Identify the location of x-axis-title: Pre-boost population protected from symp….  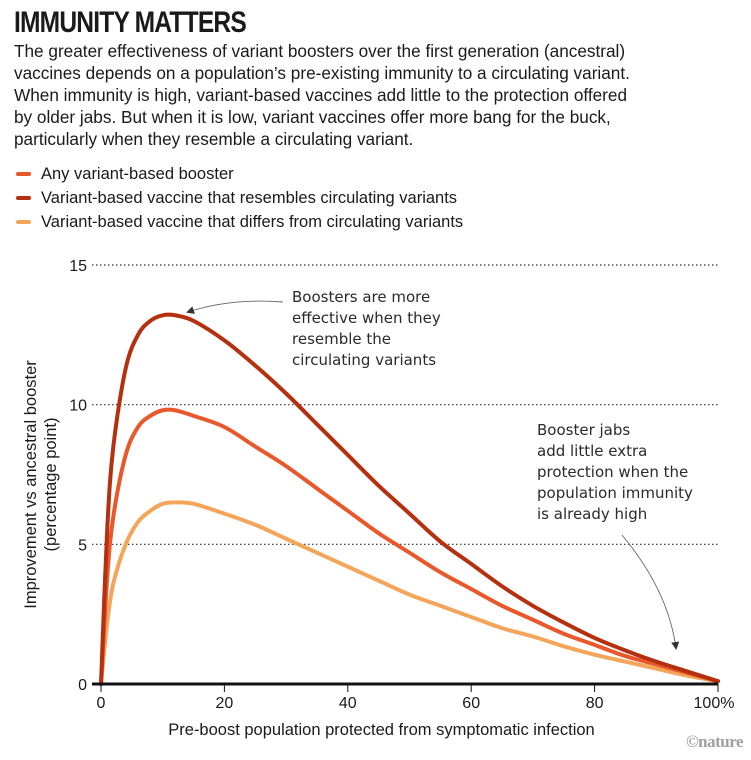
(381, 730).